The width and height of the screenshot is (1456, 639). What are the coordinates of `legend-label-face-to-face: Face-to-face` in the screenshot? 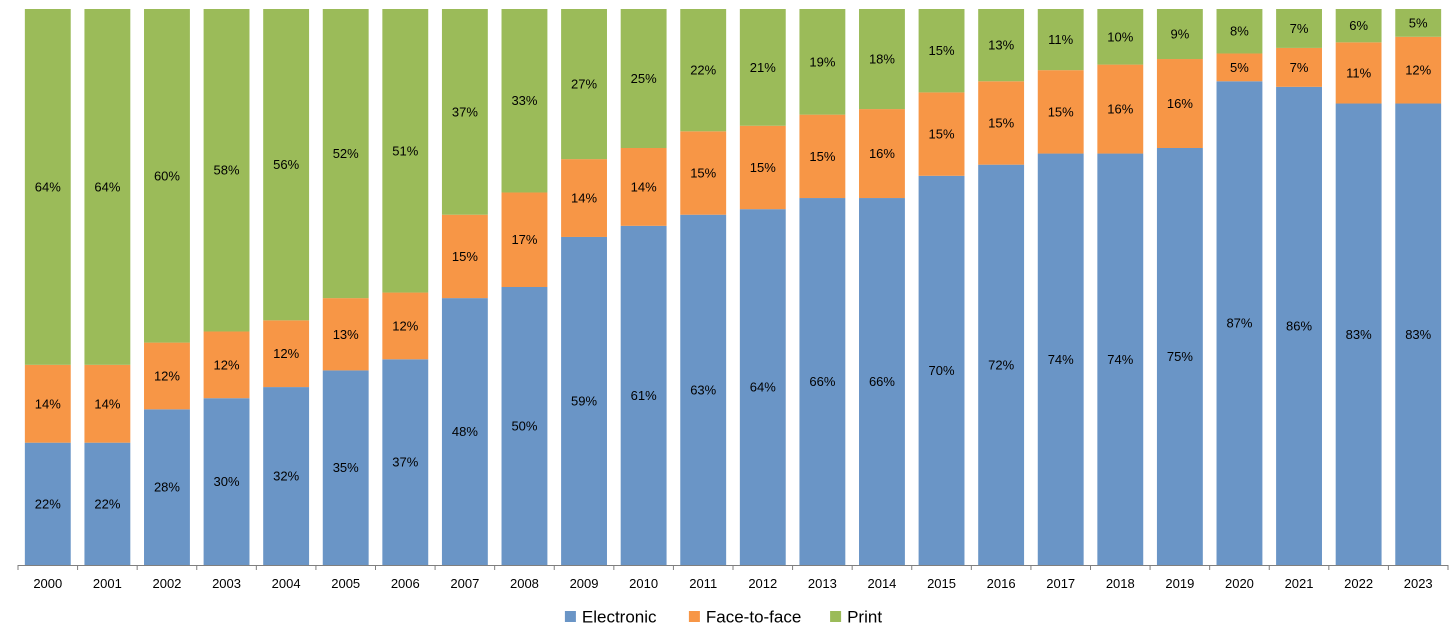 It's located at (753, 617).